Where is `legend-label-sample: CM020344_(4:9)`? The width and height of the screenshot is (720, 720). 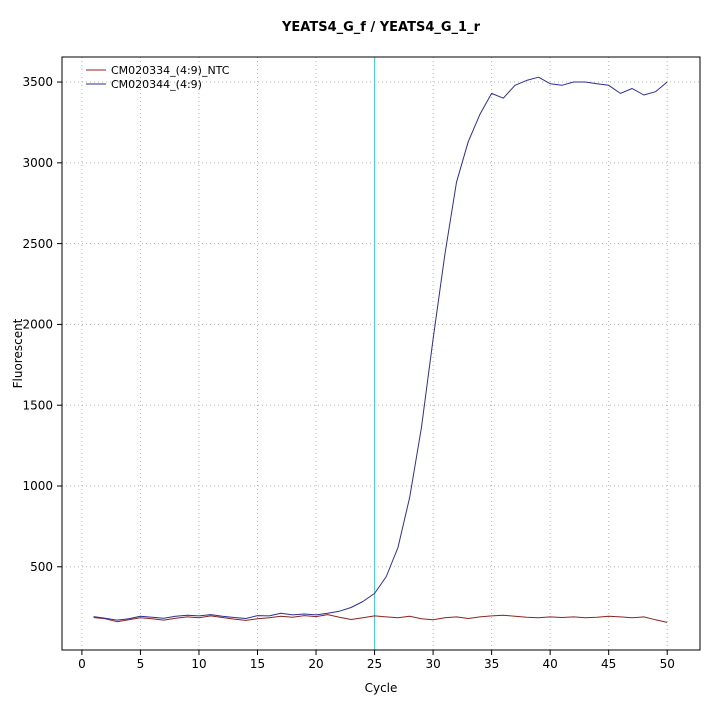
legend-label-sample: CM020344_(4:9) is located at coordinates (156, 84).